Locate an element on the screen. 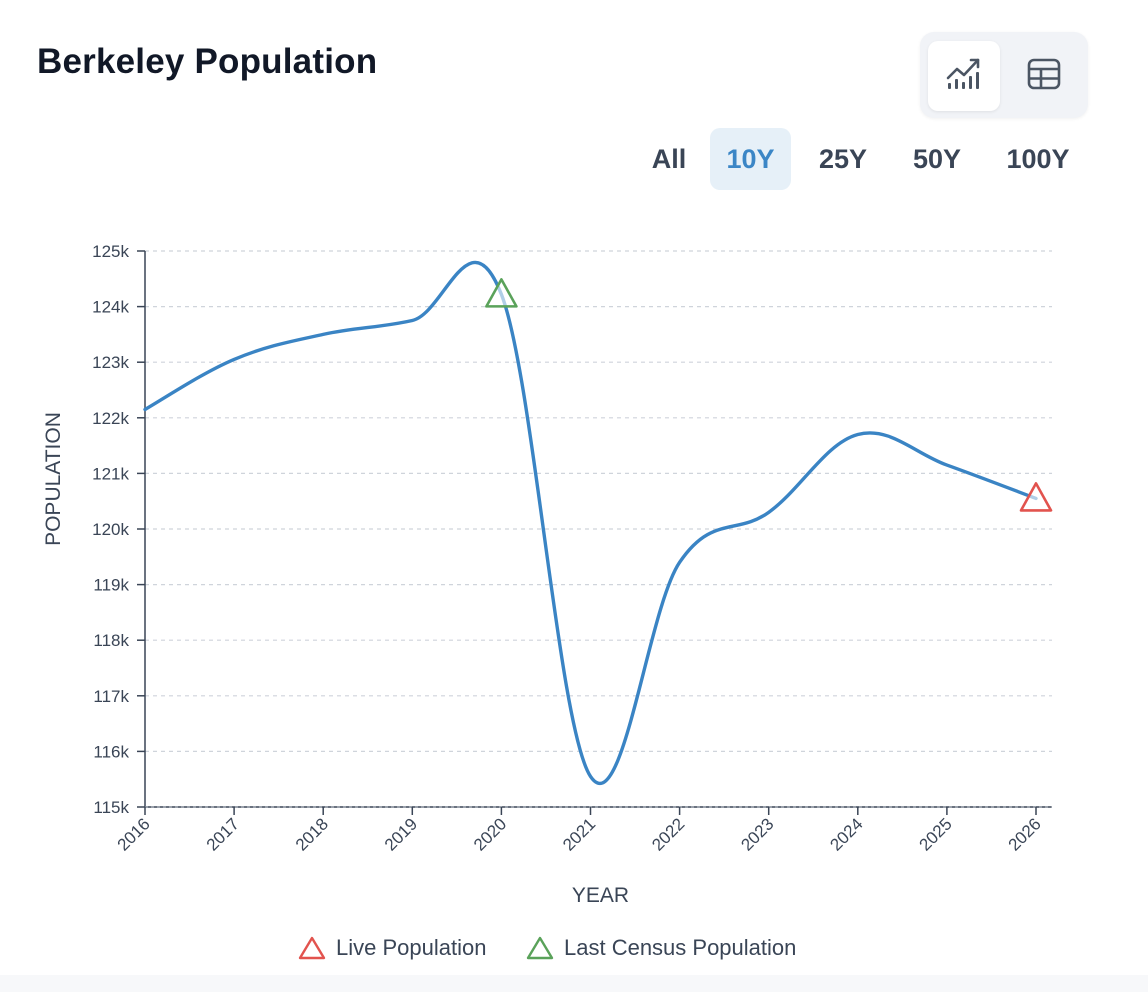 This screenshot has width=1148, height=992. legend-census-label: Last Census Population is located at coordinates (680, 947).